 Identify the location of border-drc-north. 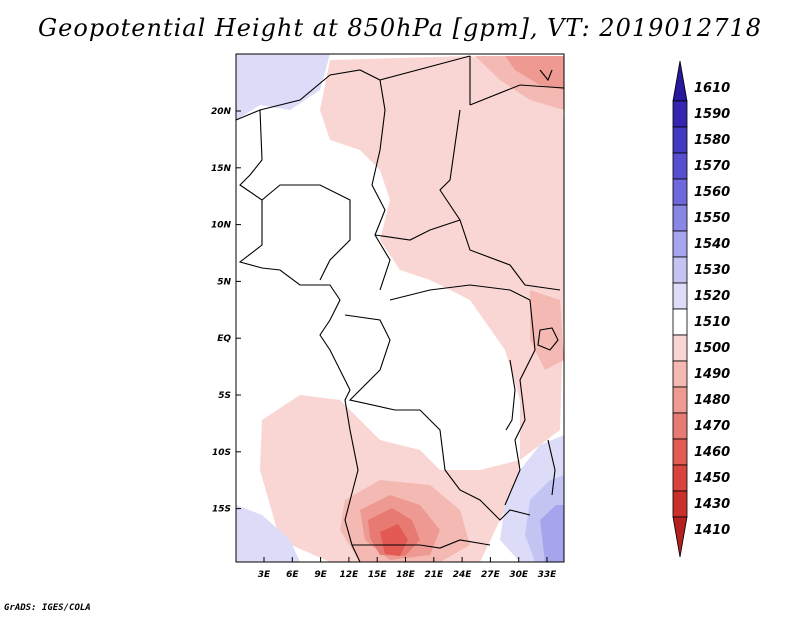
(460, 292).